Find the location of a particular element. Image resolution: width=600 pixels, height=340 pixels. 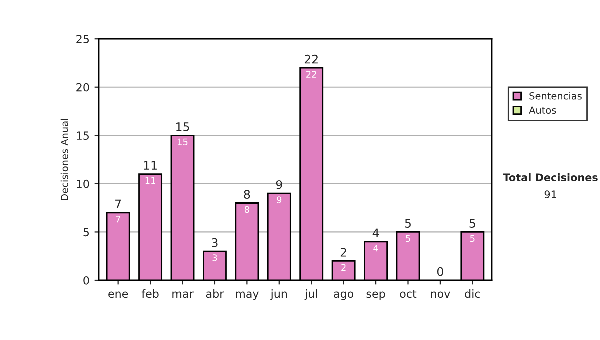

total-label: 8 is located at coordinates (247, 195).